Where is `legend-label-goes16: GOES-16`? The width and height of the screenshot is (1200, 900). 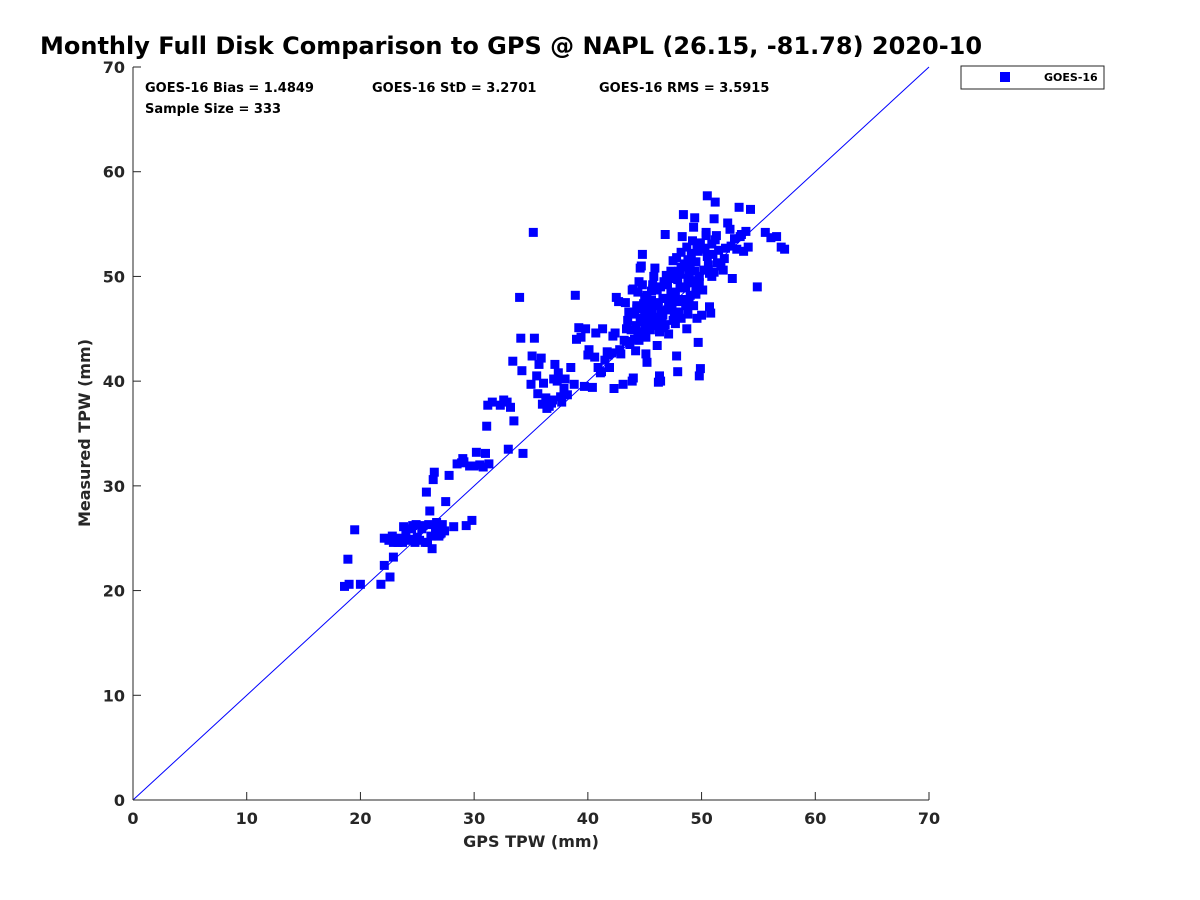 legend-label-goes16: GOES-16 is located at coordinates (1071, 77).